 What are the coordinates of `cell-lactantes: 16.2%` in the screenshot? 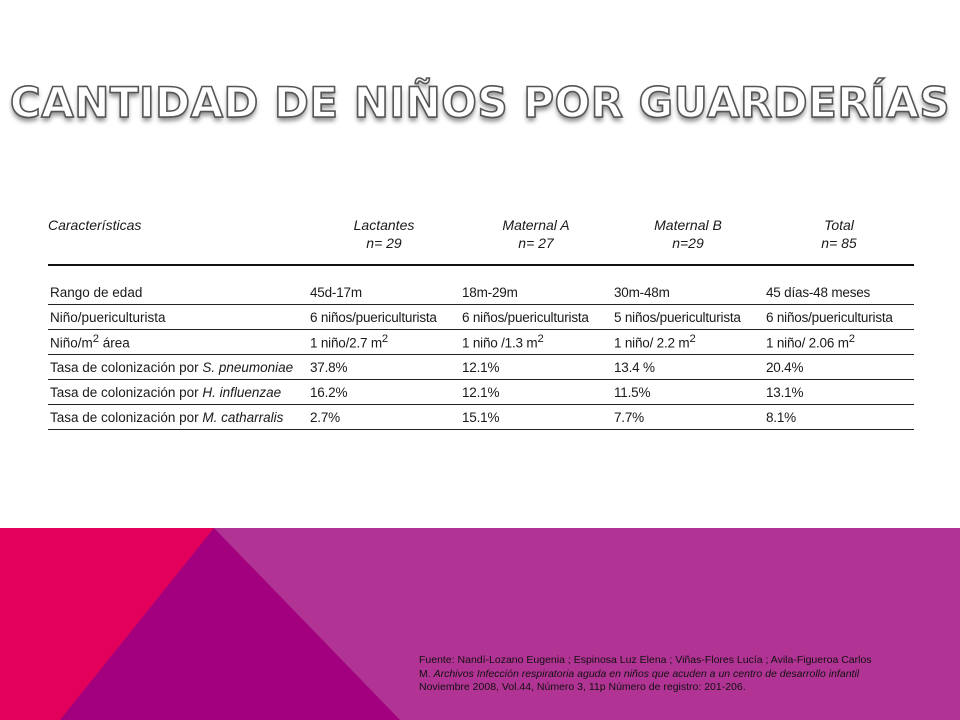 It's located at (384, 392).